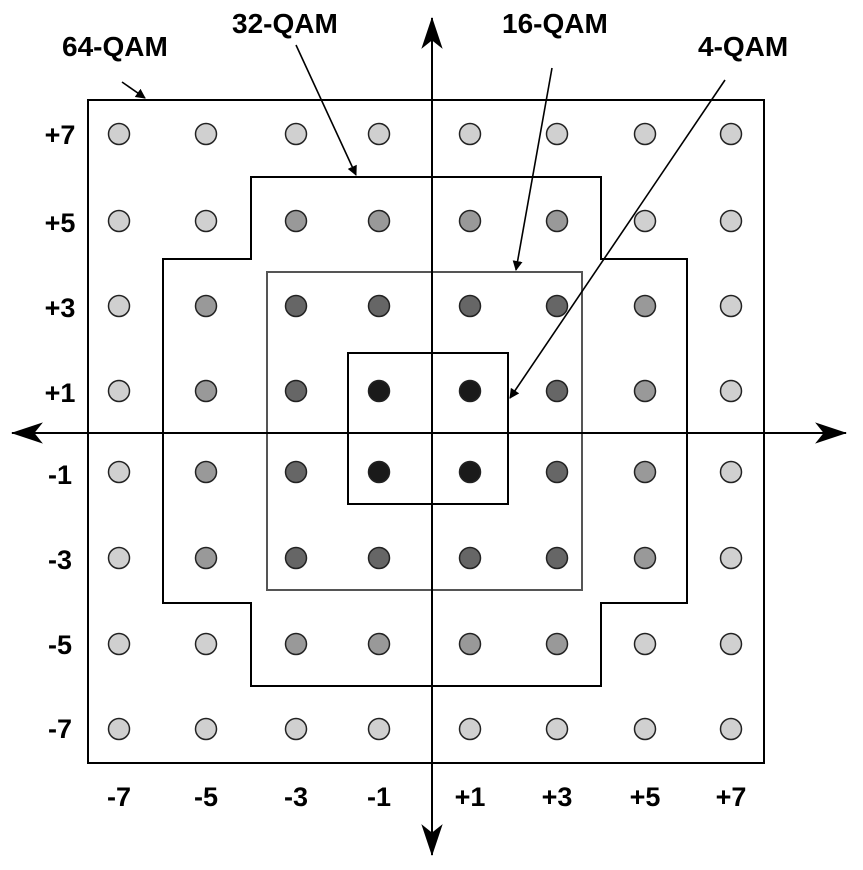  What do you see at coordinates (326, 110) in the screenshot?
I see `qam32-pointer` at bounding box center [326, 110].